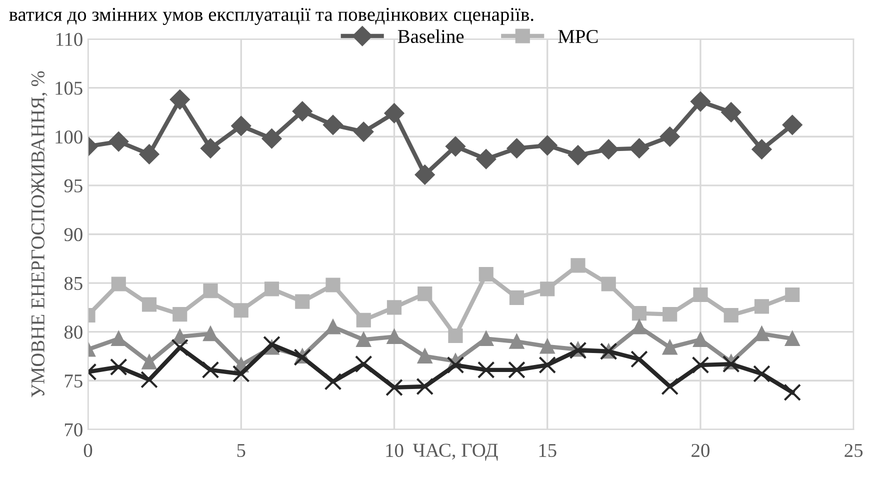 This screenshot has height=488, width=880. Describe the element at coordinates (241, 451) in the screenshot. I see `x-tick-label: 5` at that location.